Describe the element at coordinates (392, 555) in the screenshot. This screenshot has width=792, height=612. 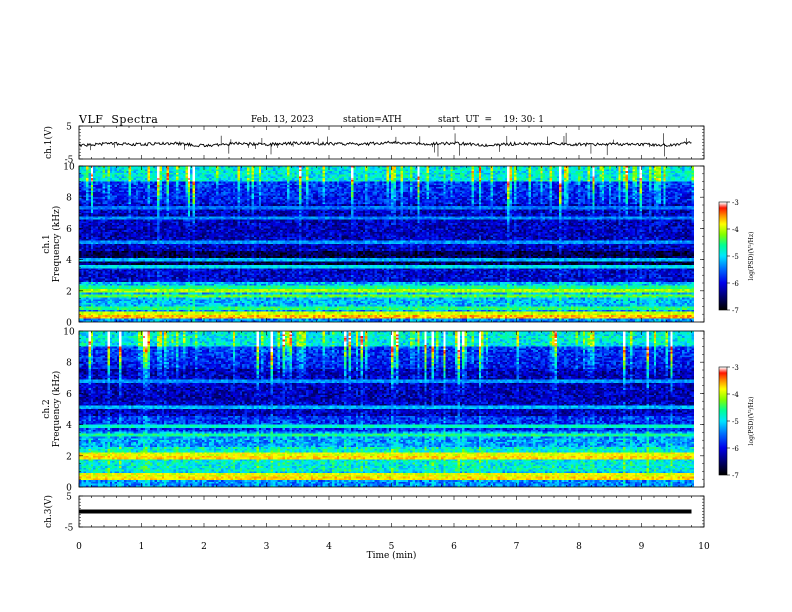
I see `x-axis-label: Time (min)` at that location.